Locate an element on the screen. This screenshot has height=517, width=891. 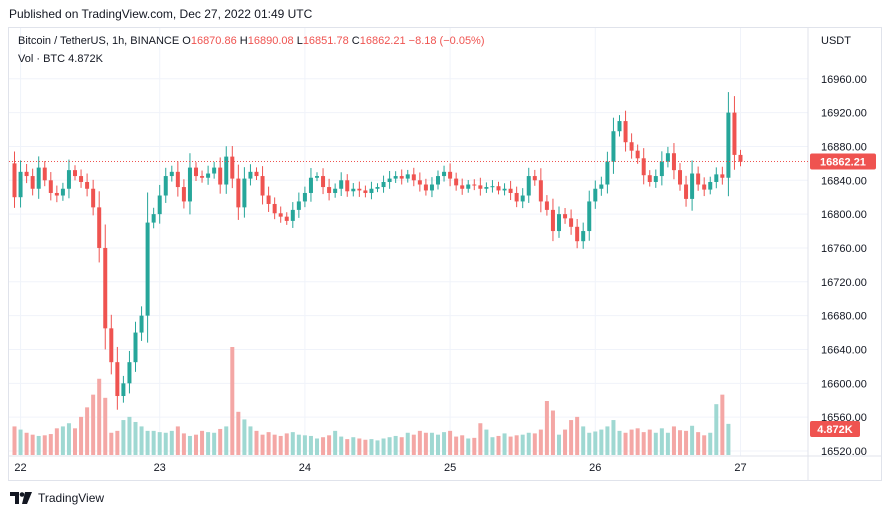
tradingview-logo-icon is located at coordinates (21, 498).